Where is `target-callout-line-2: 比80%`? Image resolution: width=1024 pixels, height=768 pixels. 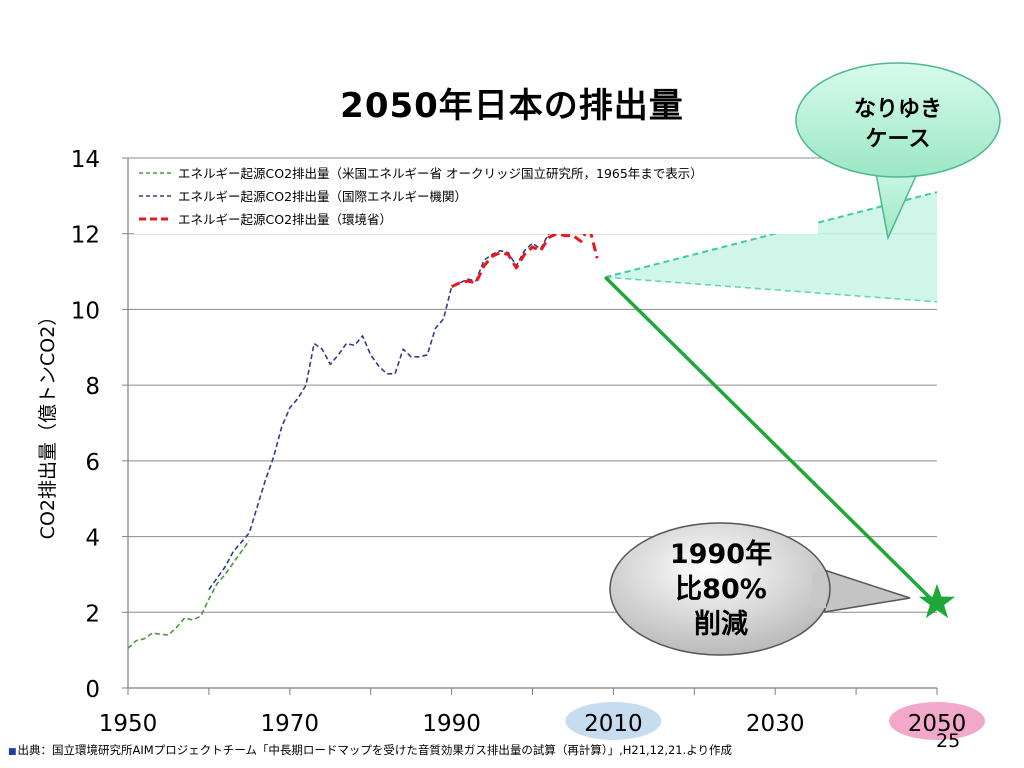 target-callout-line-2: 比80% is located at coordinates (721, 589).